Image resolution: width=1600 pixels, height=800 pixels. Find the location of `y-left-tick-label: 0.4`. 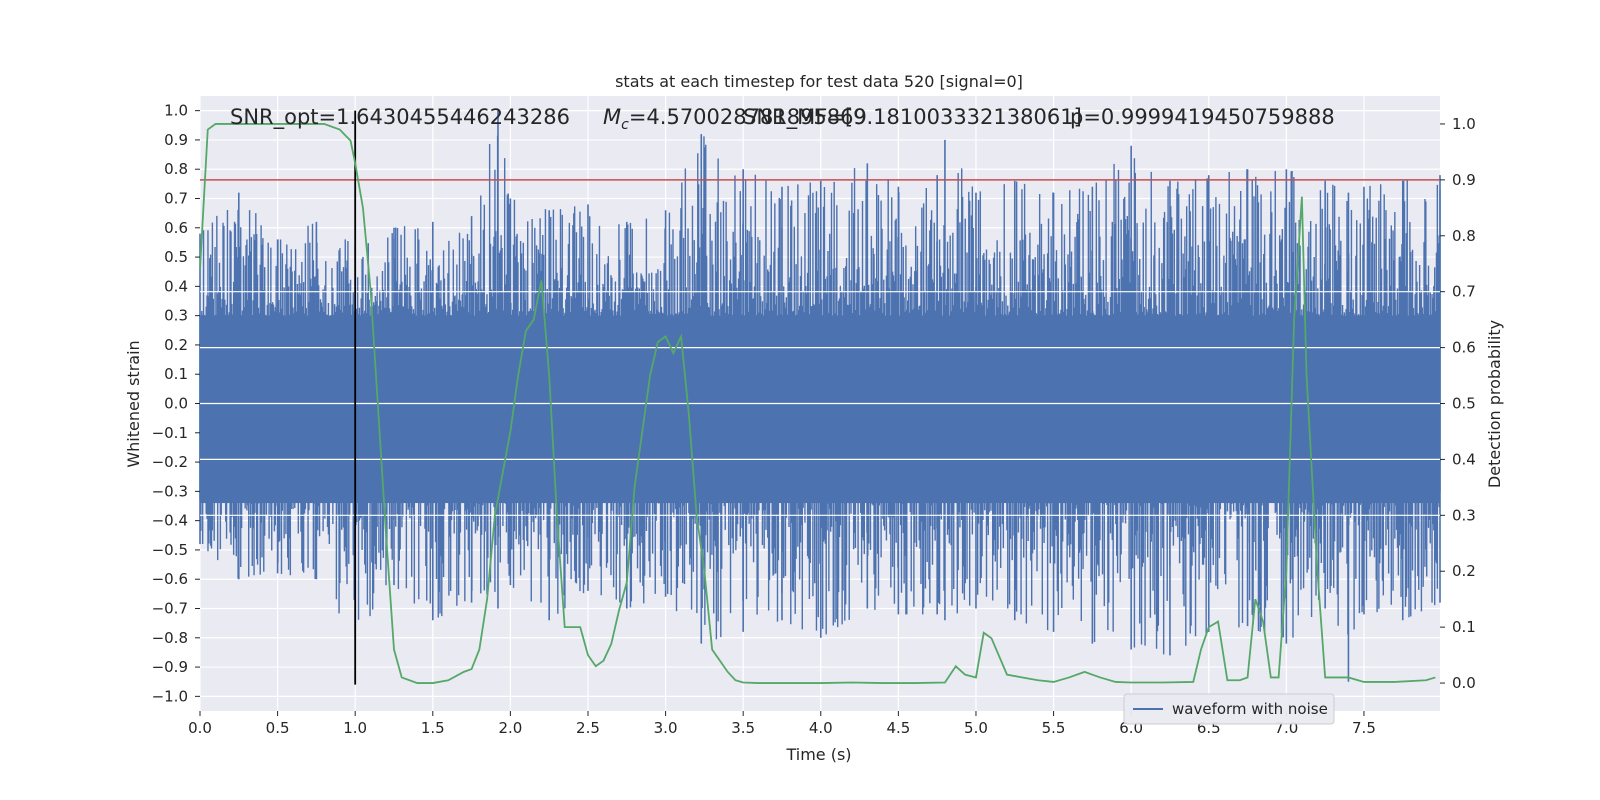

y-left-tick-label: 0.4 is located at coordinates (176, 286).